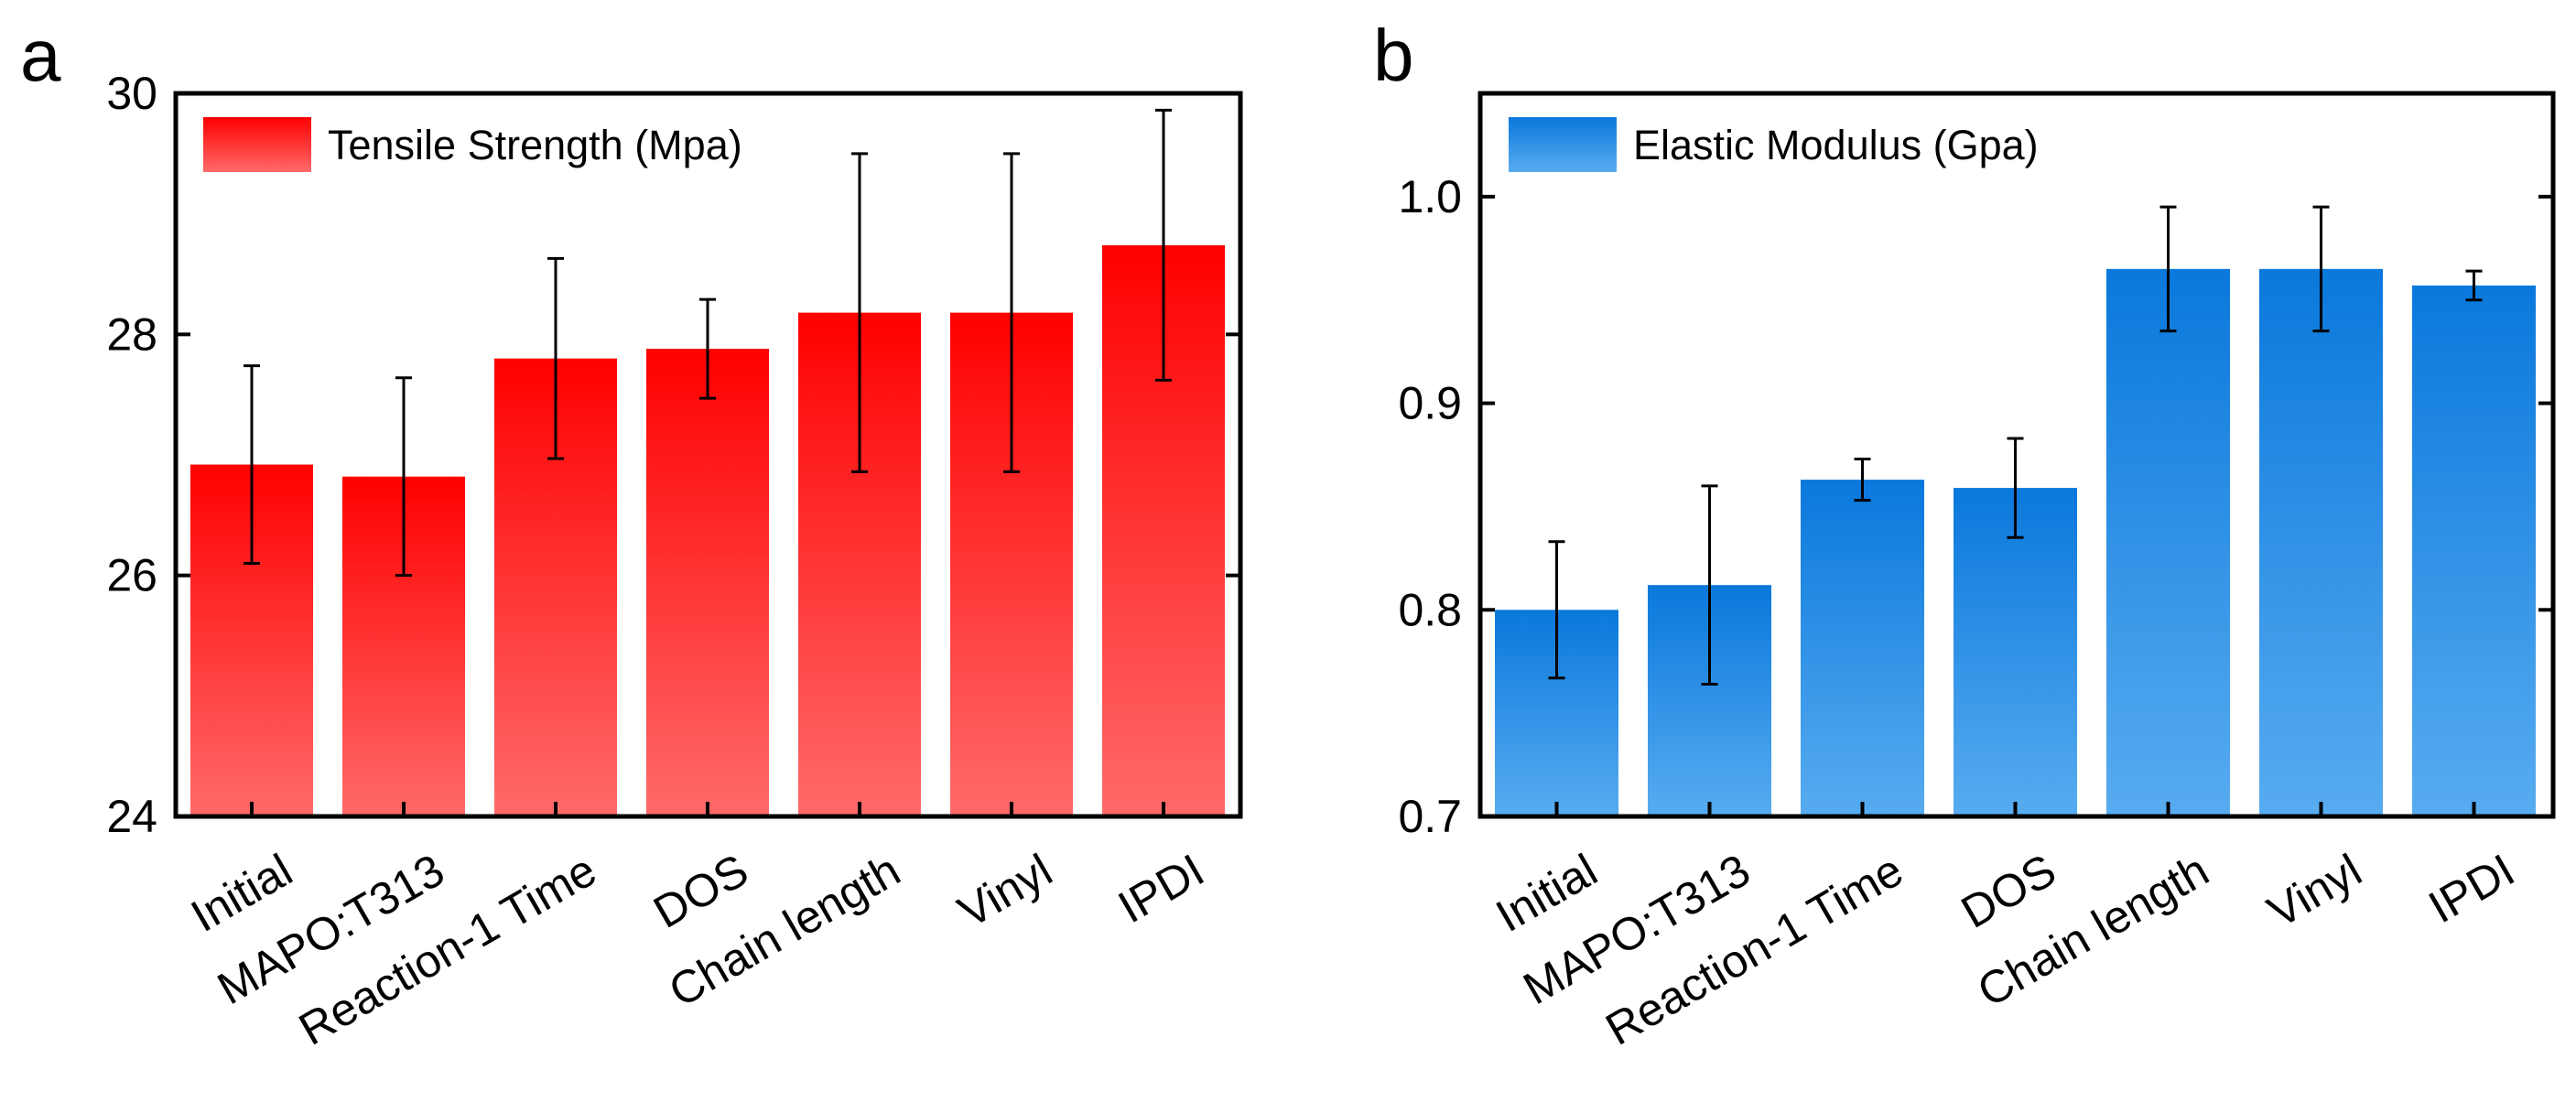 The image size is (2576, 1113). I want to click on legend-a: Tensile Strength (Mpa), so click(473, 144).